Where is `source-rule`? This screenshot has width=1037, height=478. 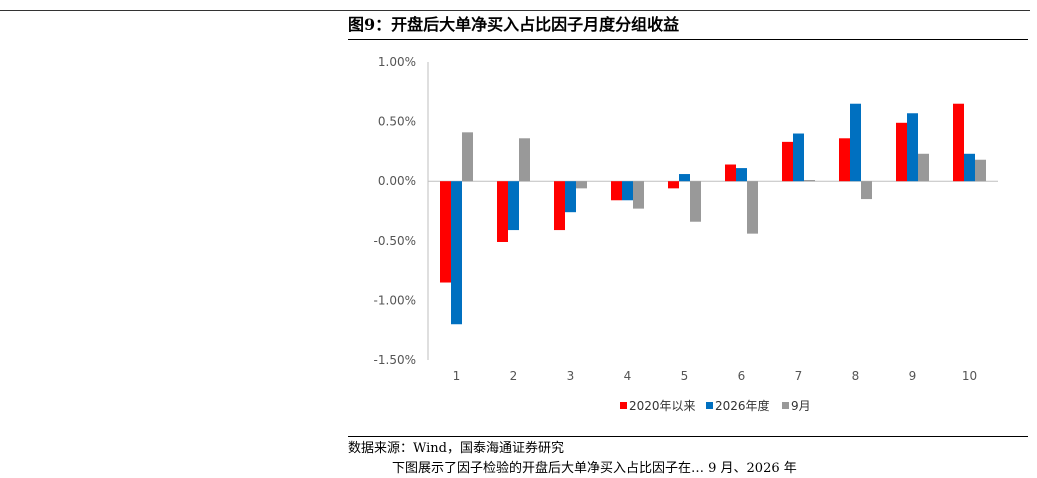 source-rule is located at coordinates (688, 436).